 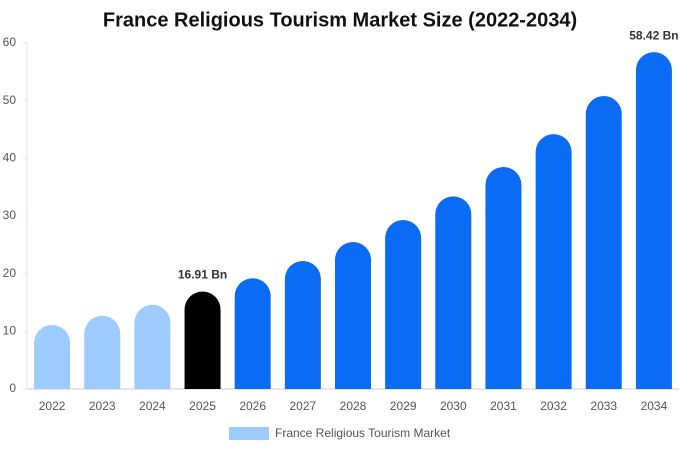 I want to click on y-tick-label: 50, so click(x=10, y=100).